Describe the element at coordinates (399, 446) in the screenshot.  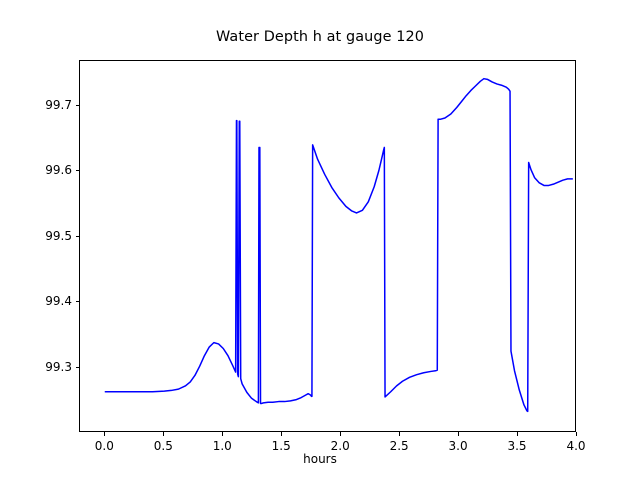
I see `x-tick-label: 2.5` at that location.